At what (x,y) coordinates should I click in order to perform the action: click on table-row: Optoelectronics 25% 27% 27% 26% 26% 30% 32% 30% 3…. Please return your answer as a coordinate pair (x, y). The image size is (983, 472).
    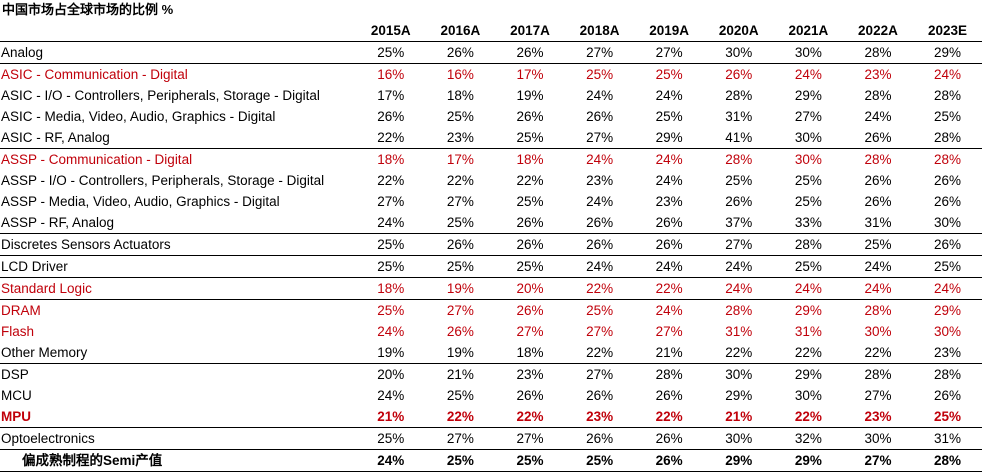
    Looking at the image, I should click on (491, 439).